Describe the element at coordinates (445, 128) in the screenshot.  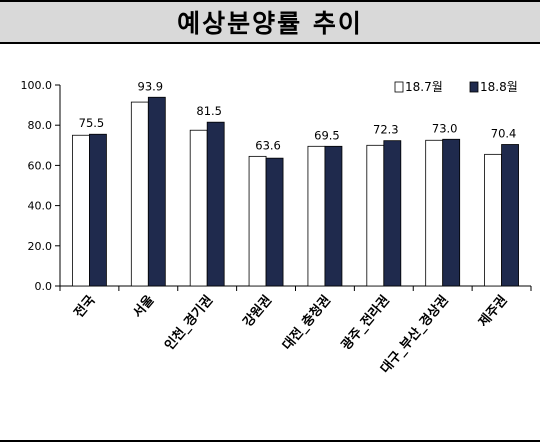
I see `data-label: 73.0` at that location.